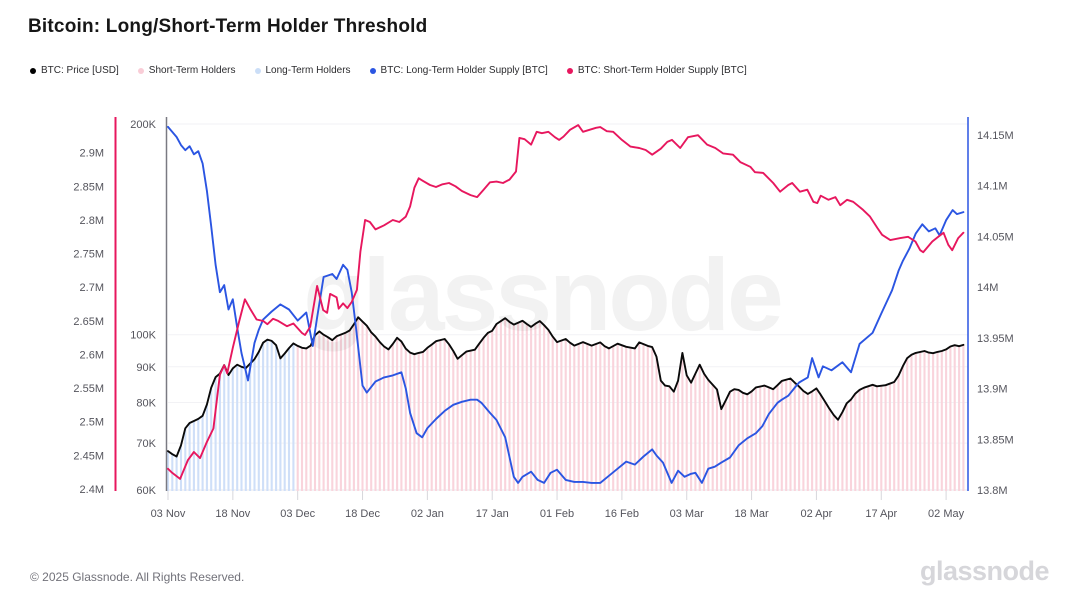 The image size is (1080, 608). Describe the element at coordinates (992, 390) in the screenshot. I see `lth-supply-tick-label: 13.9M` at that location.